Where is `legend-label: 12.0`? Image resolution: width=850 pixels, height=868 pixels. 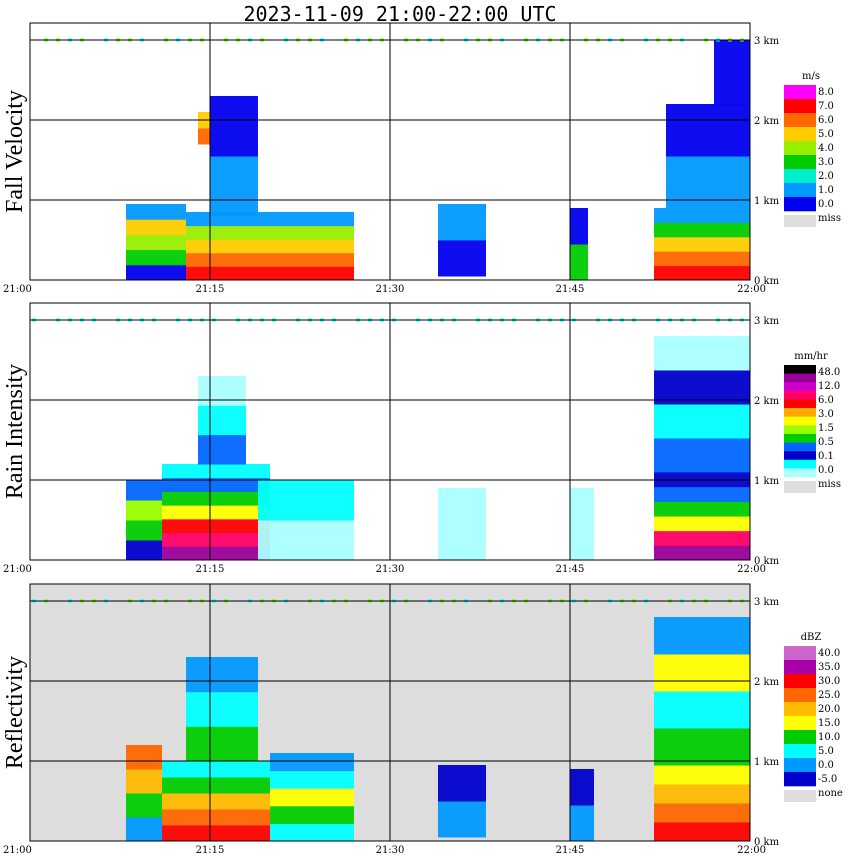 legend-label: 12.0 is located at coordinates (829, 386).